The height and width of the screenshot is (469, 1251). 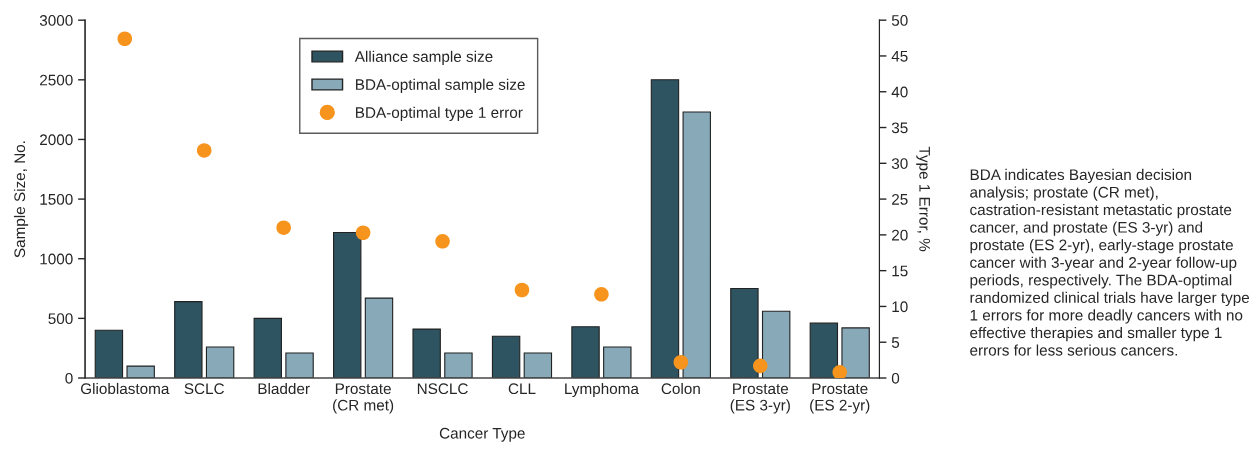 I want to click on y2-tick-label: 25, so click(x=900, y=199).